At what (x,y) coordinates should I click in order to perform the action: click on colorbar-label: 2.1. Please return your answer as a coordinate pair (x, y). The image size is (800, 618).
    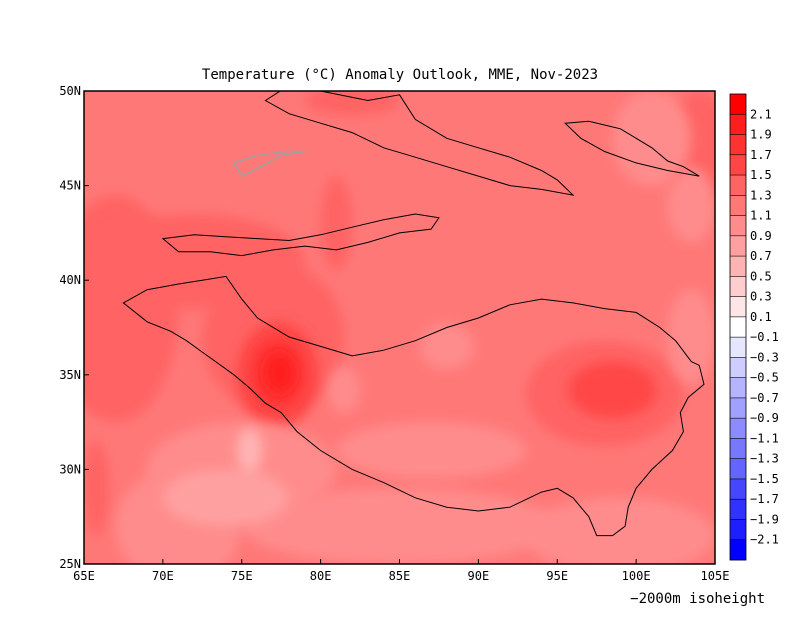
    Looking at the image, I should click on (761, 114).